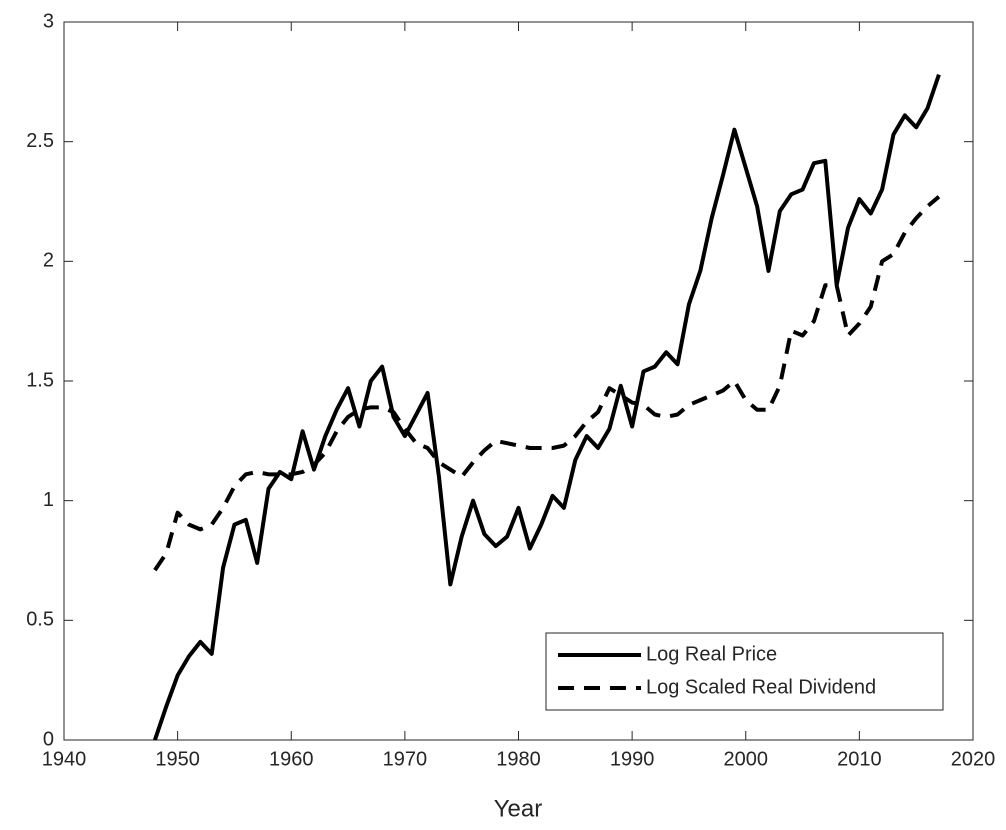 This screenshot has height=830, width=1006. Describe the element at coordinates (177, 759) in the screenshot. I see `x-tick-label: 1950` at that location.